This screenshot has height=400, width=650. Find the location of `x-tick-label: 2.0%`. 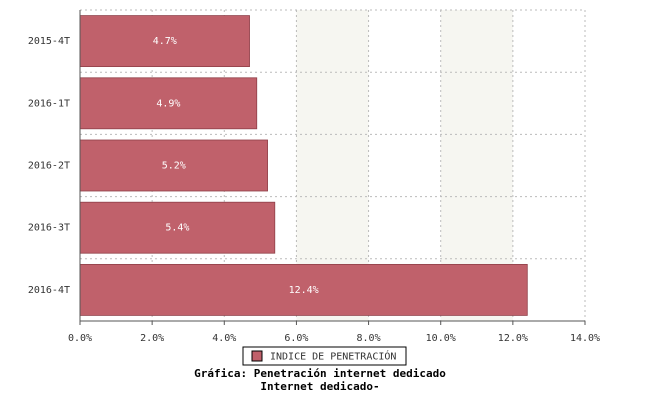

x-tick-label: 2.0% is located at coordinates (152, 338).